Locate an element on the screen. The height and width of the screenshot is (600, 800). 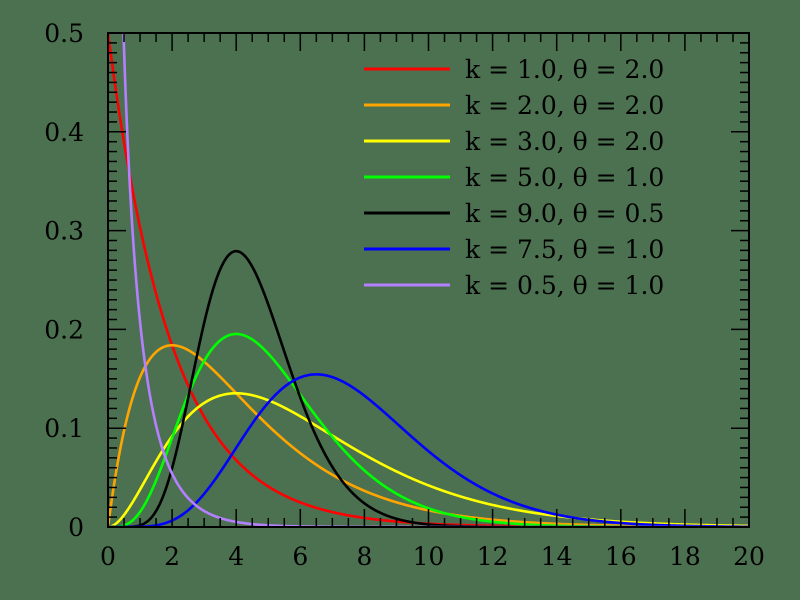
y-tick-label: 0.5 is located at coordinates (64, 33).